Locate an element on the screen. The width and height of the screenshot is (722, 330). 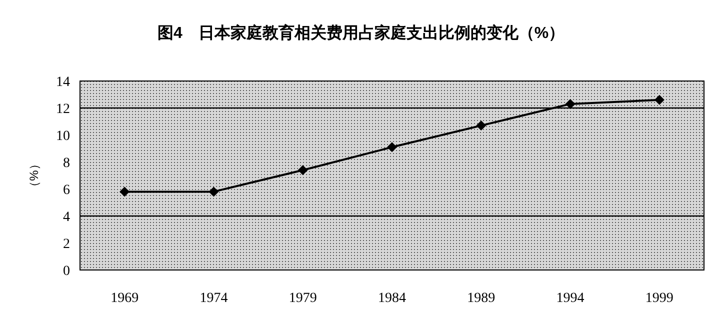
y-tick-label: 12 is located at coordinates (63, 109).